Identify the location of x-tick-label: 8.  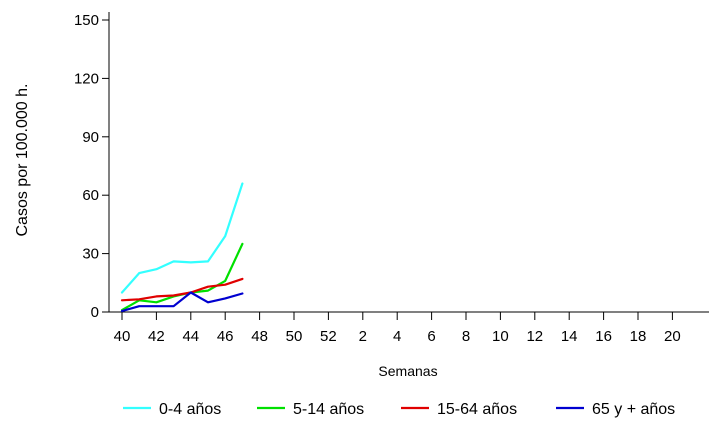
(466, 336).